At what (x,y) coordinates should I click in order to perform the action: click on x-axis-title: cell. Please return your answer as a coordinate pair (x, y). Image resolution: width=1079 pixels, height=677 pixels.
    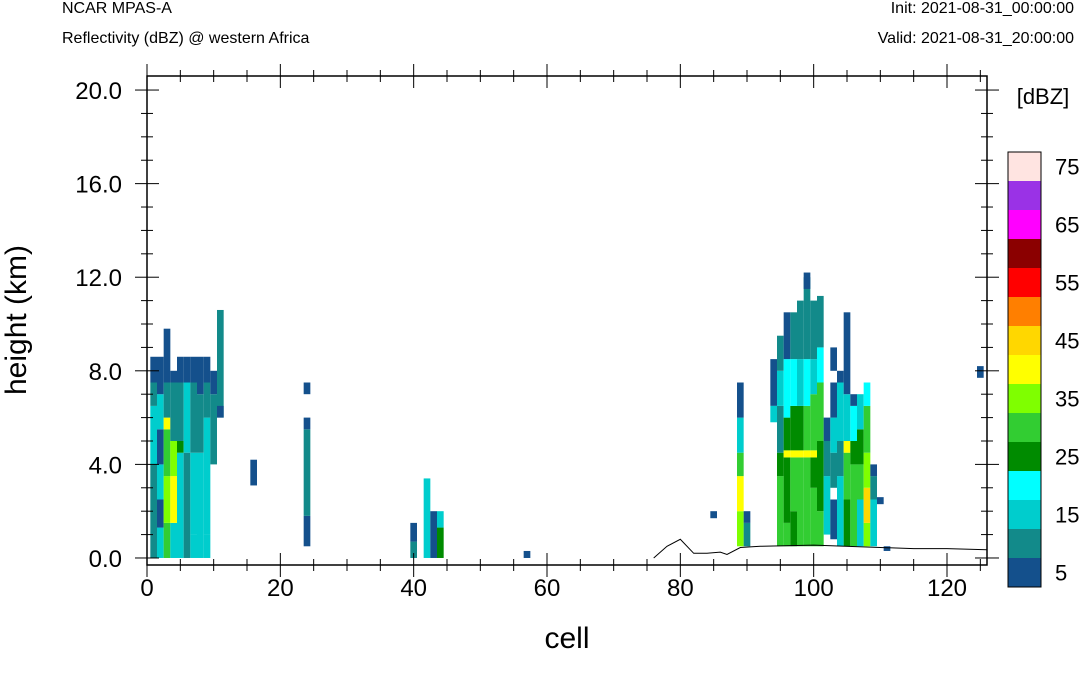
    Looking at the image, I should click on (566, 638).